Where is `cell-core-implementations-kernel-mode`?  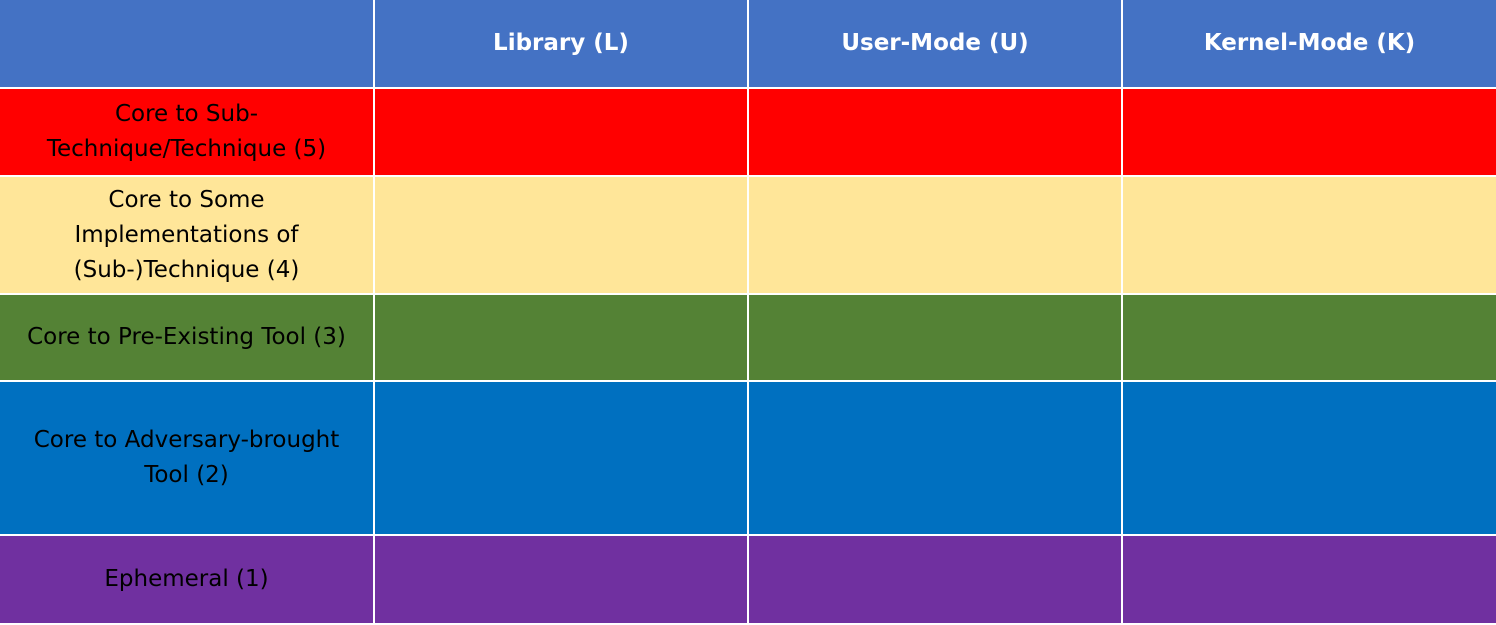 cell-core-implementations-kernel-mode is located at coordinates (1309, 235).